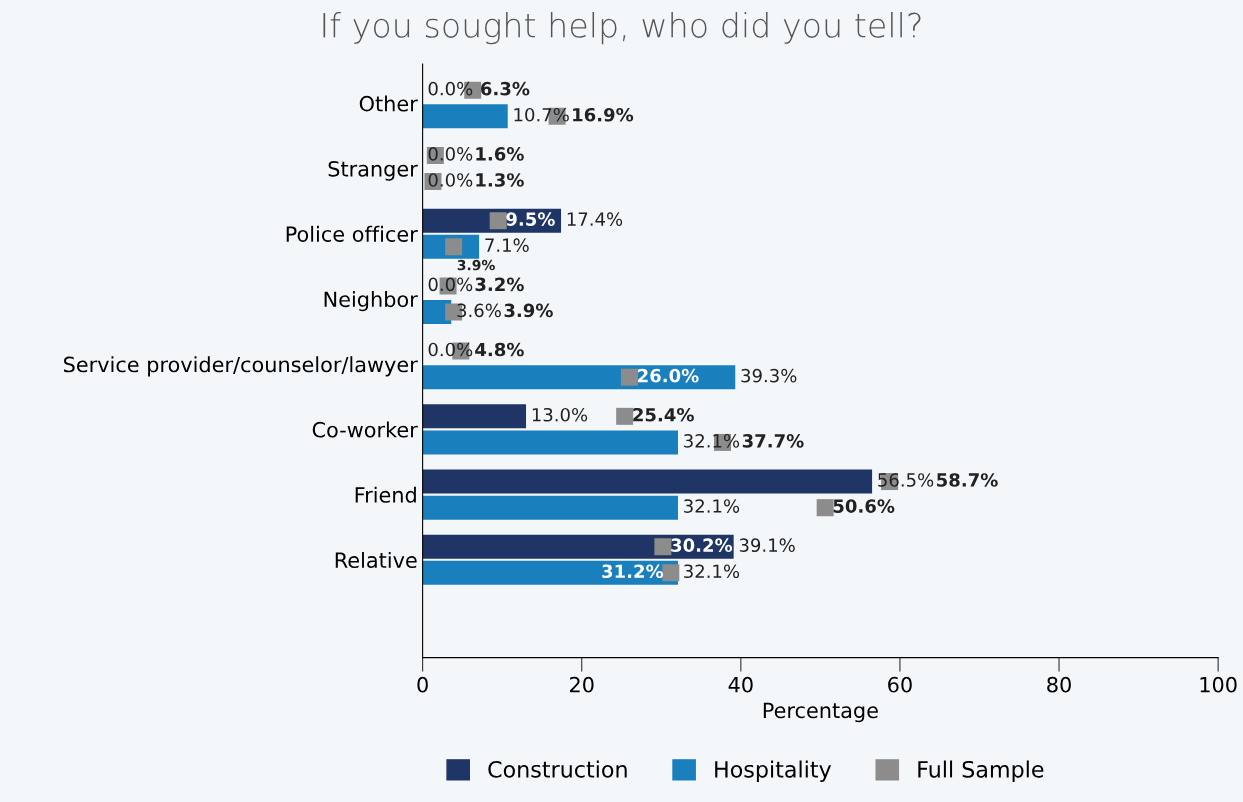 This screenshot has width=1243, height=802. I want to click on data-label: 1.3%, so click(500, 180).